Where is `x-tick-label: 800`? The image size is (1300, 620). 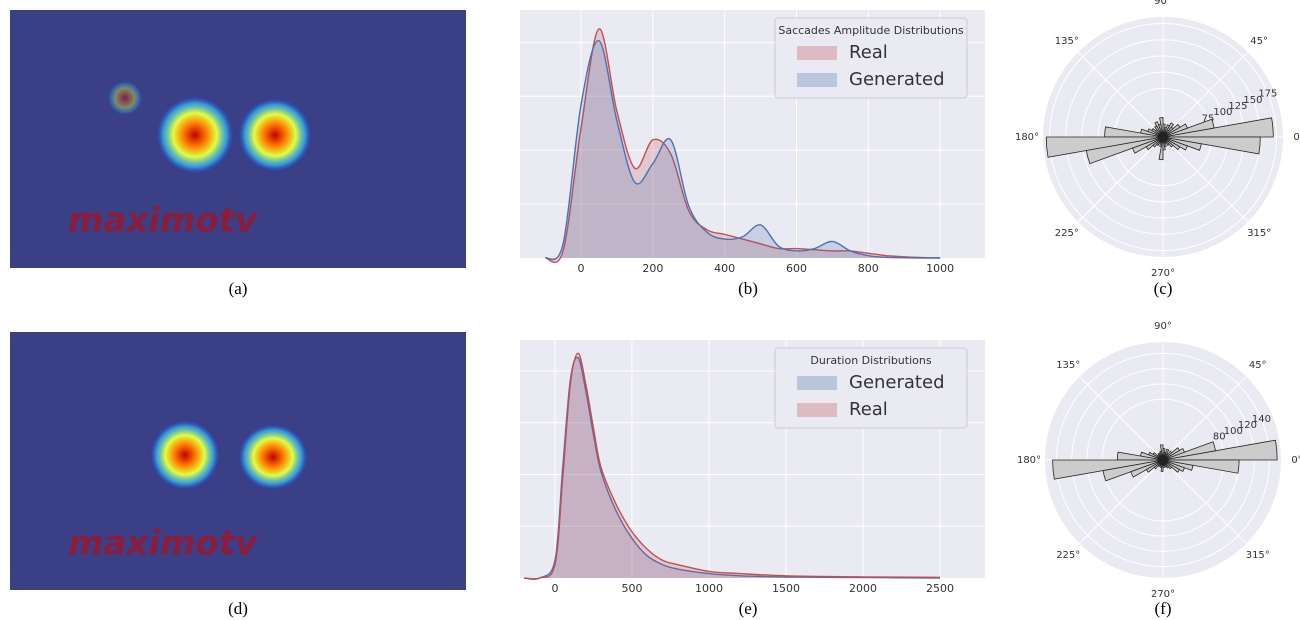 x-tick-label: 800 is located at coordinates (868, 268).